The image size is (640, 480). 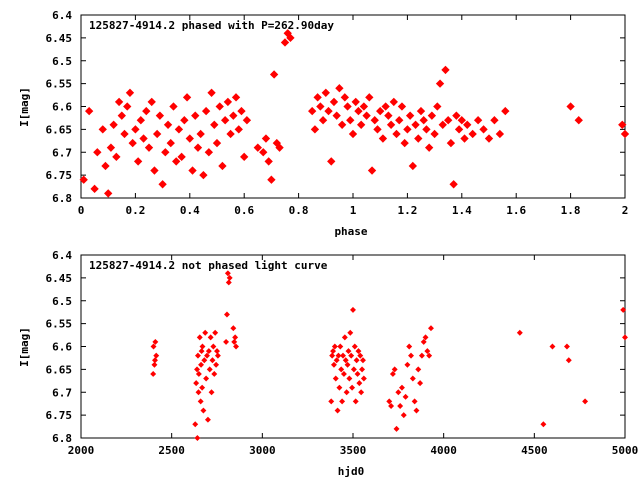 I want to click on y-tick-label: 6.75, so click(x=59, y=415).